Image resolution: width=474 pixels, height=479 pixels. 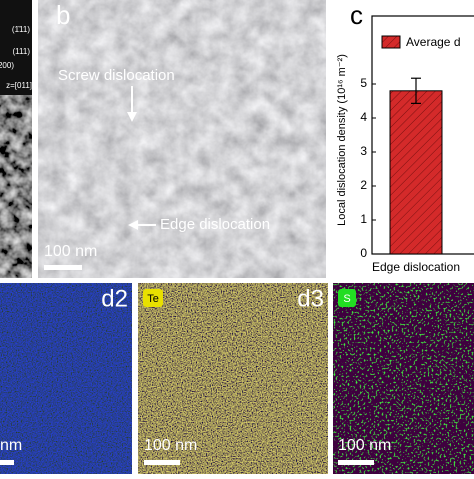 I want to click on legend-swatch, so click(x=391, y=42).